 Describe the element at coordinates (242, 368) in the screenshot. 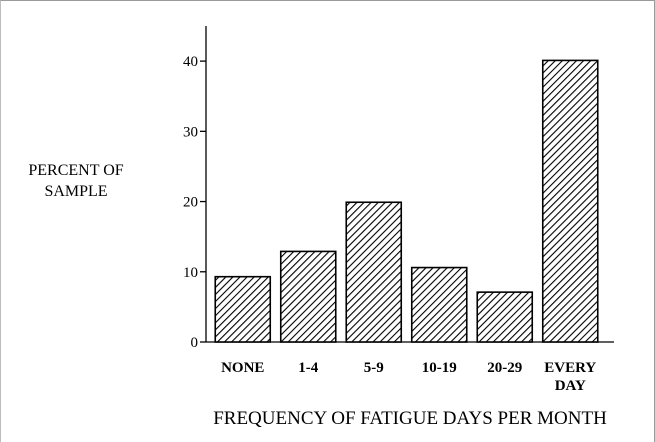

I see `x-tick-label: NONE` at that location.